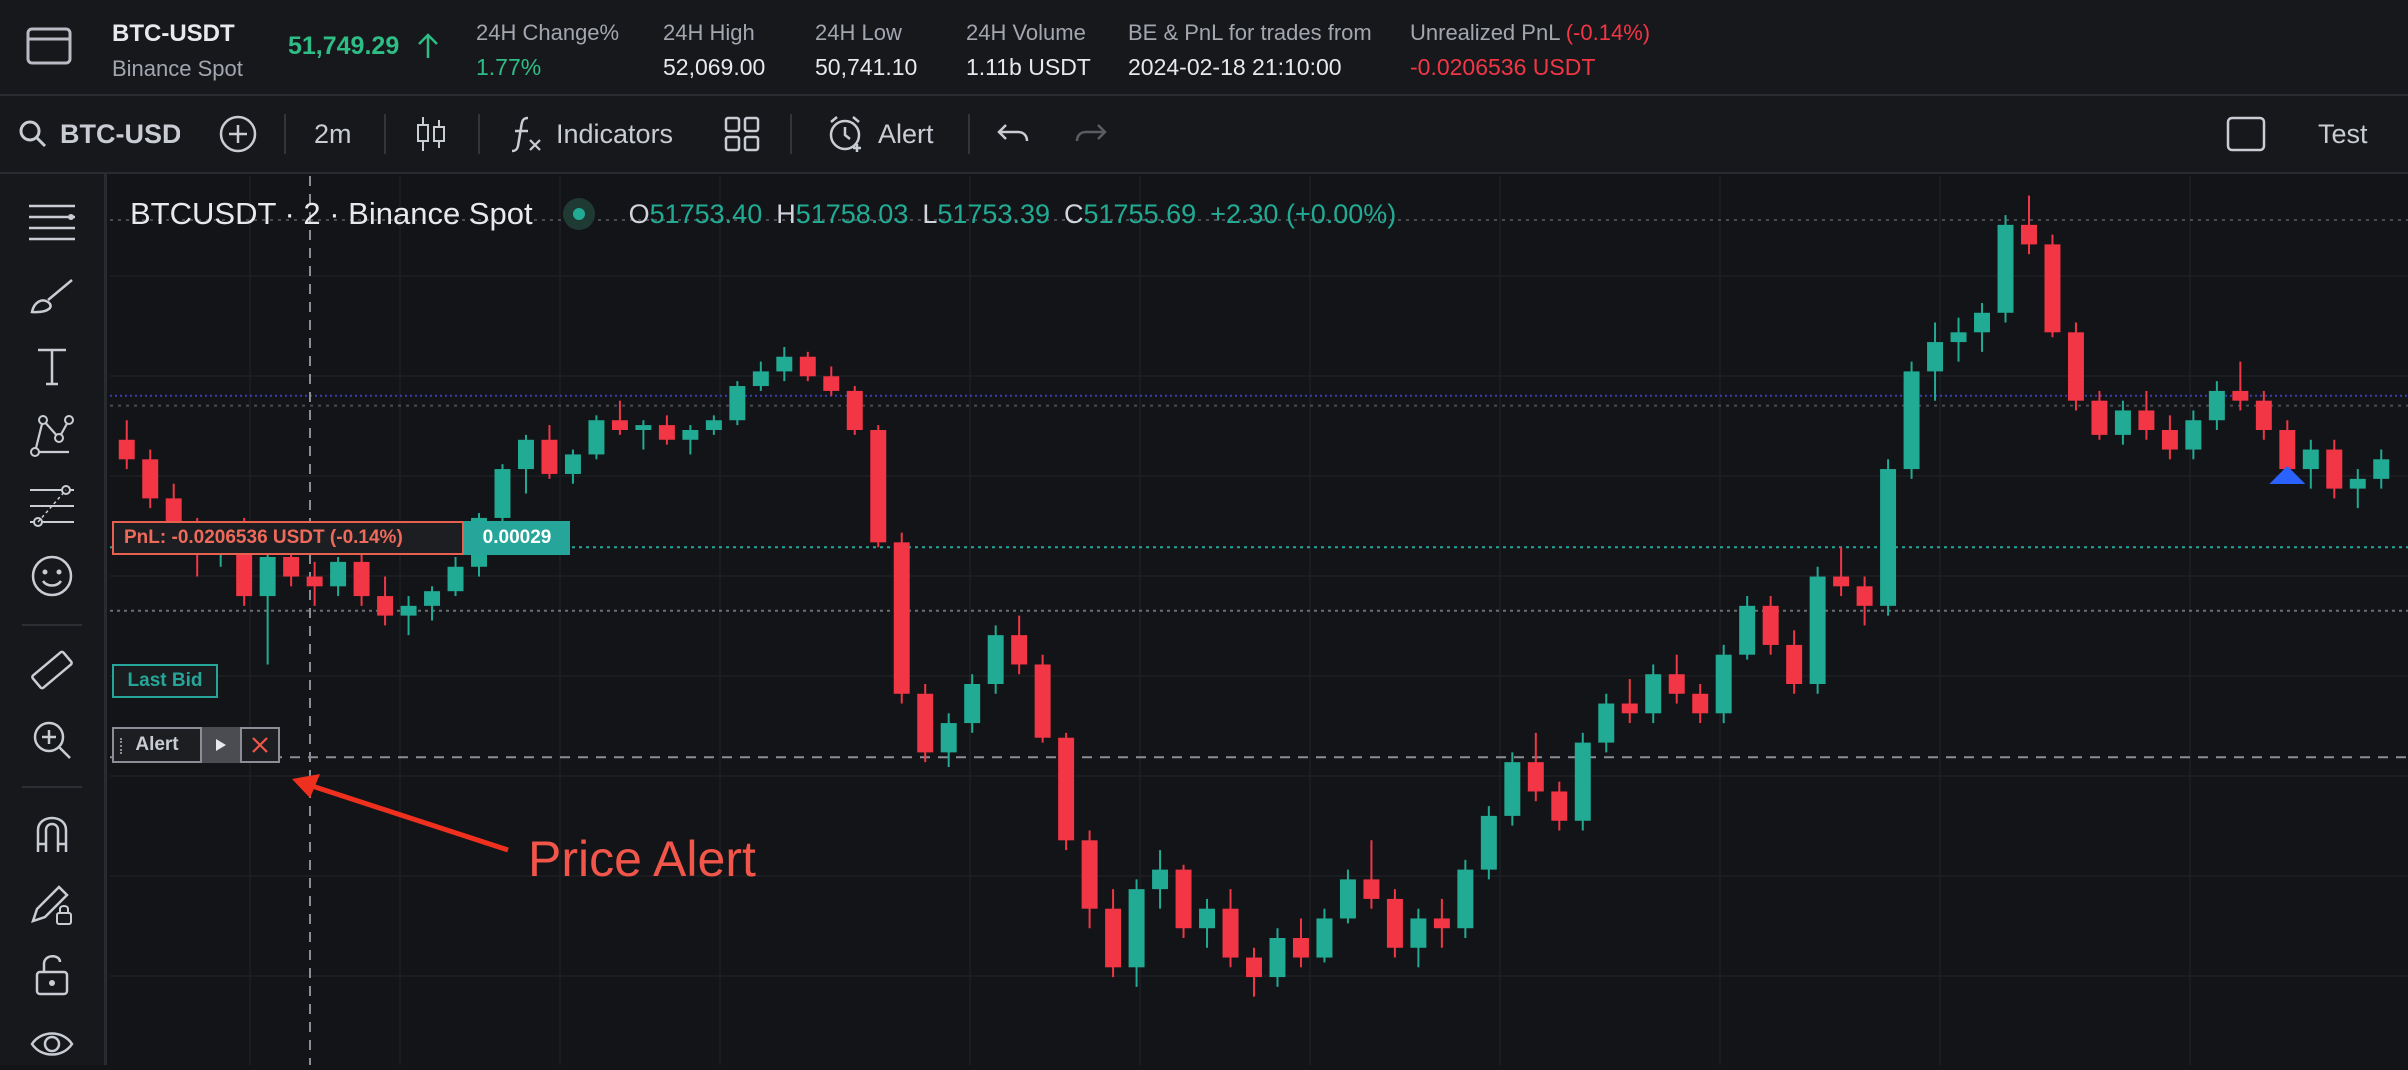  I want to click on test-button: Test, so click(2343, 134).